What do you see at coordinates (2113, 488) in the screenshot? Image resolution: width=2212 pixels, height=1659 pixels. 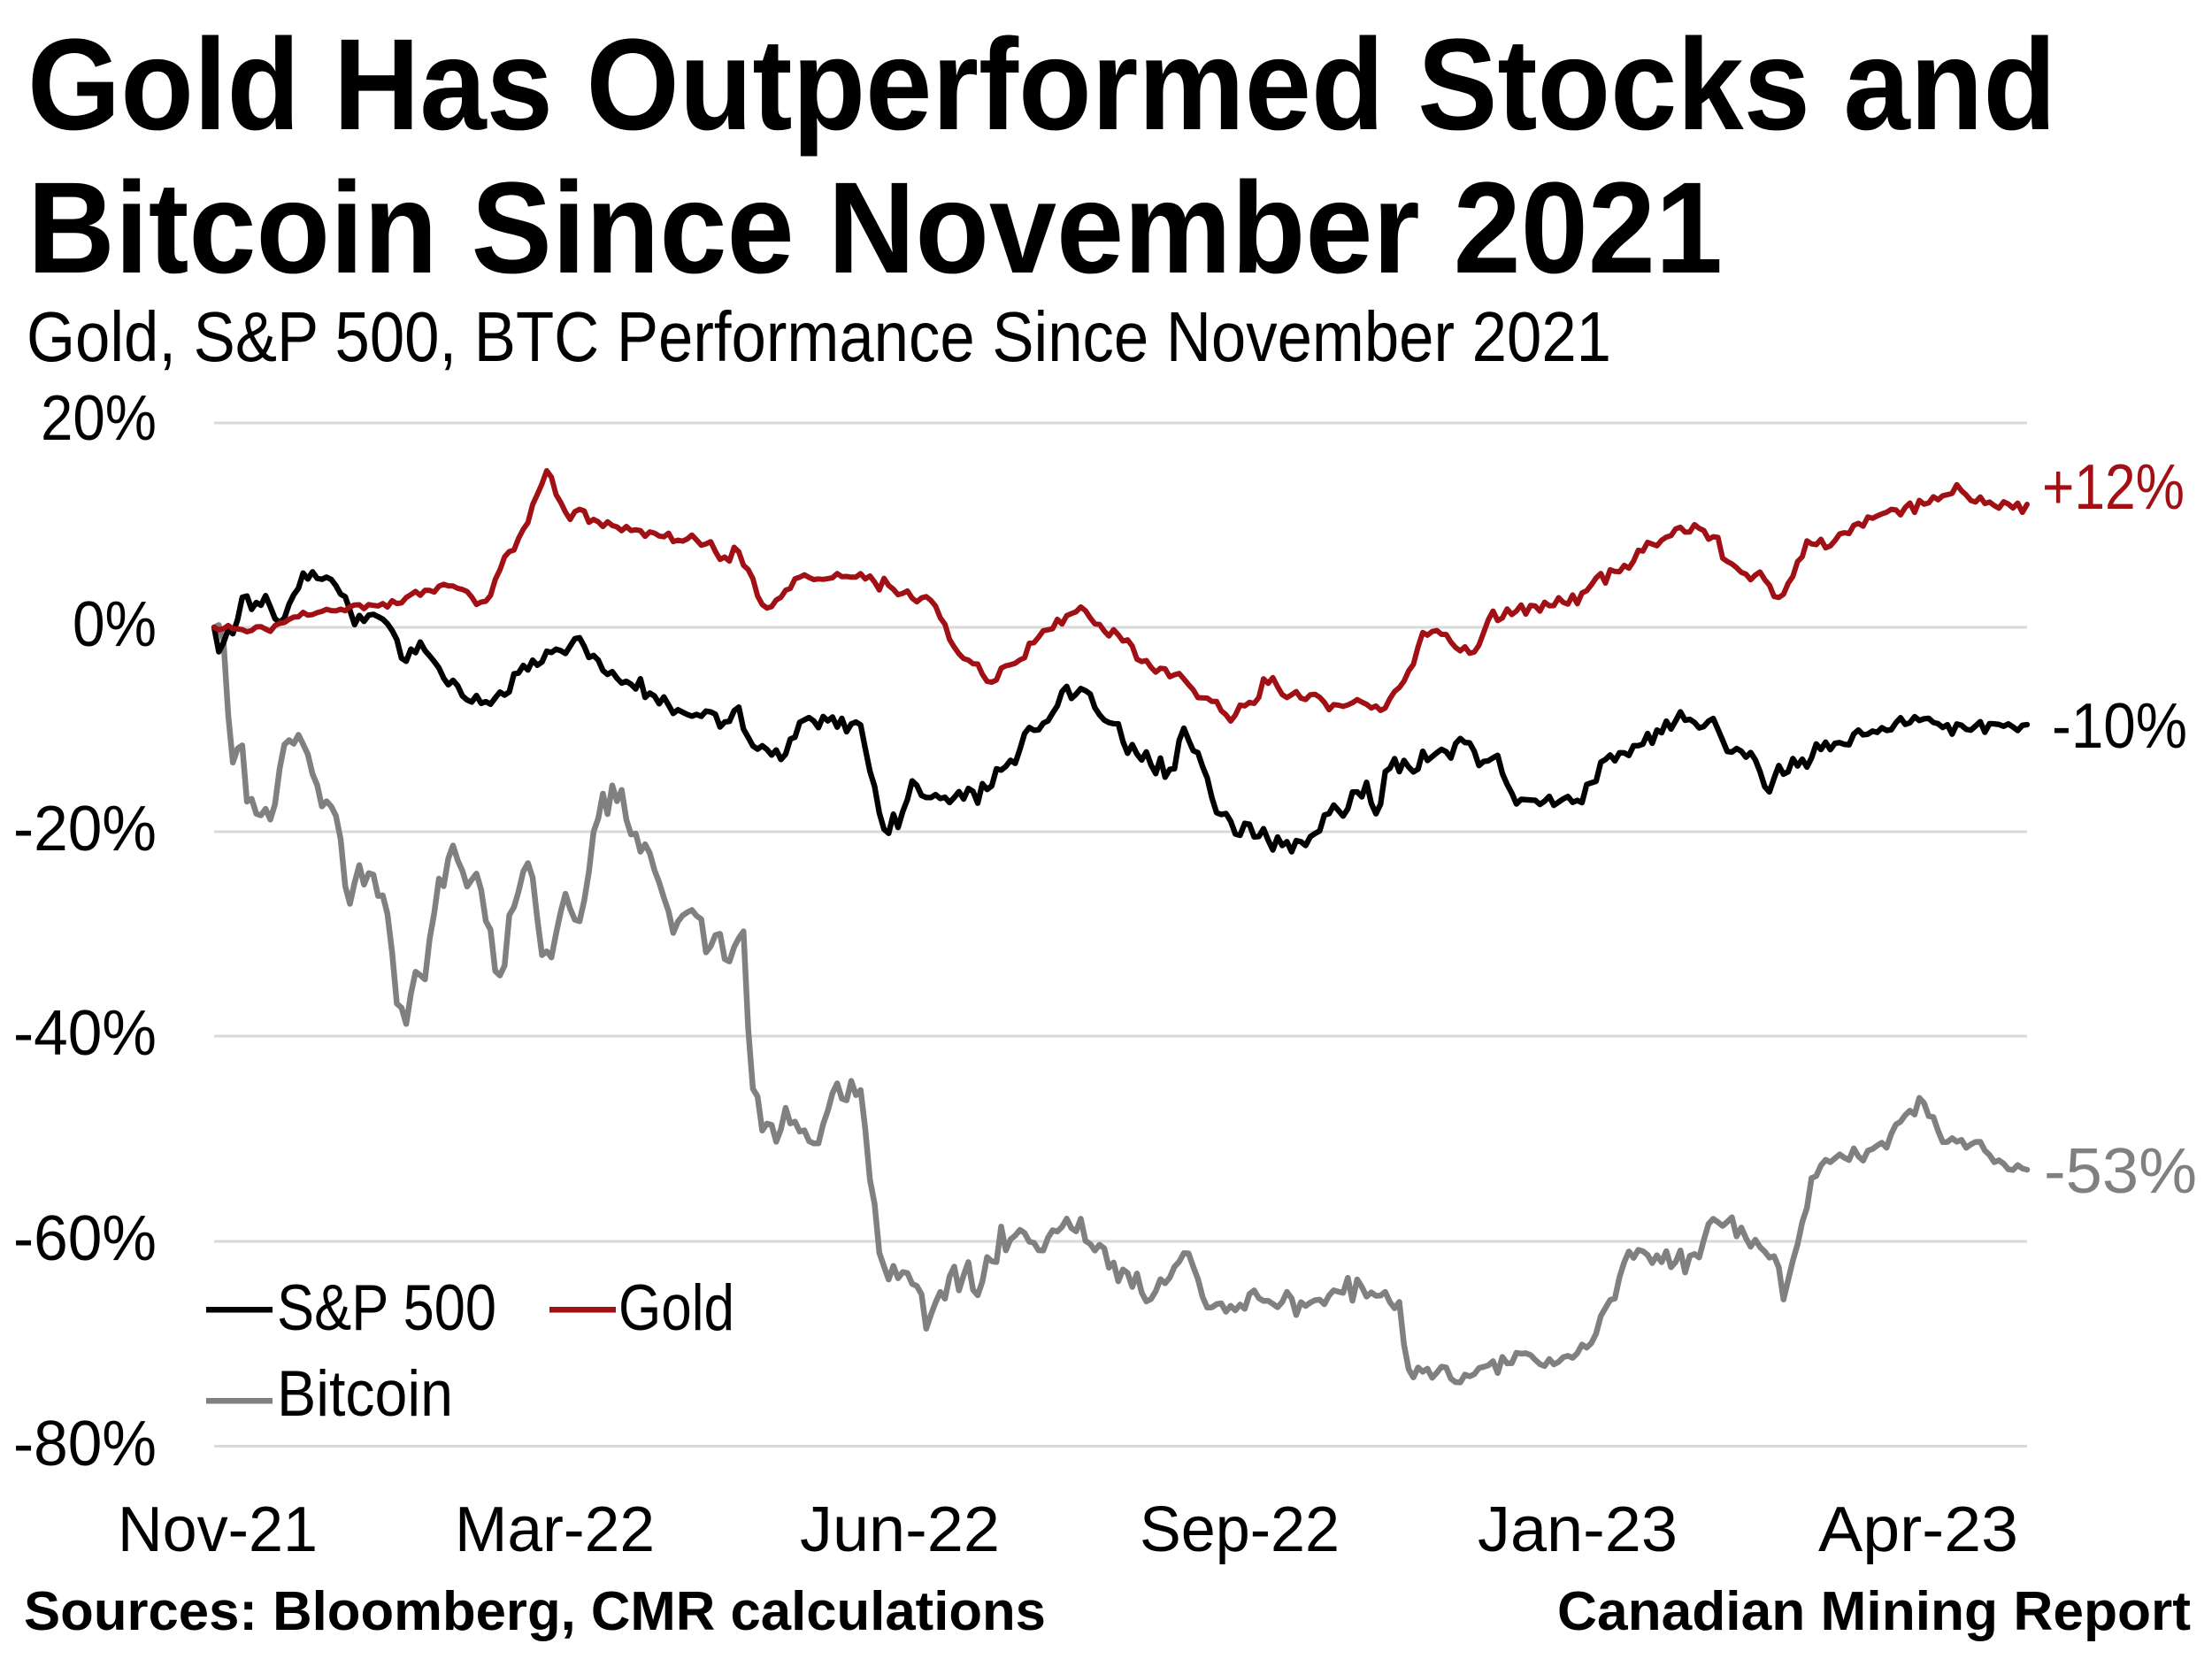 I see `svg-text: +12%` at bounding box center [2113, 488].